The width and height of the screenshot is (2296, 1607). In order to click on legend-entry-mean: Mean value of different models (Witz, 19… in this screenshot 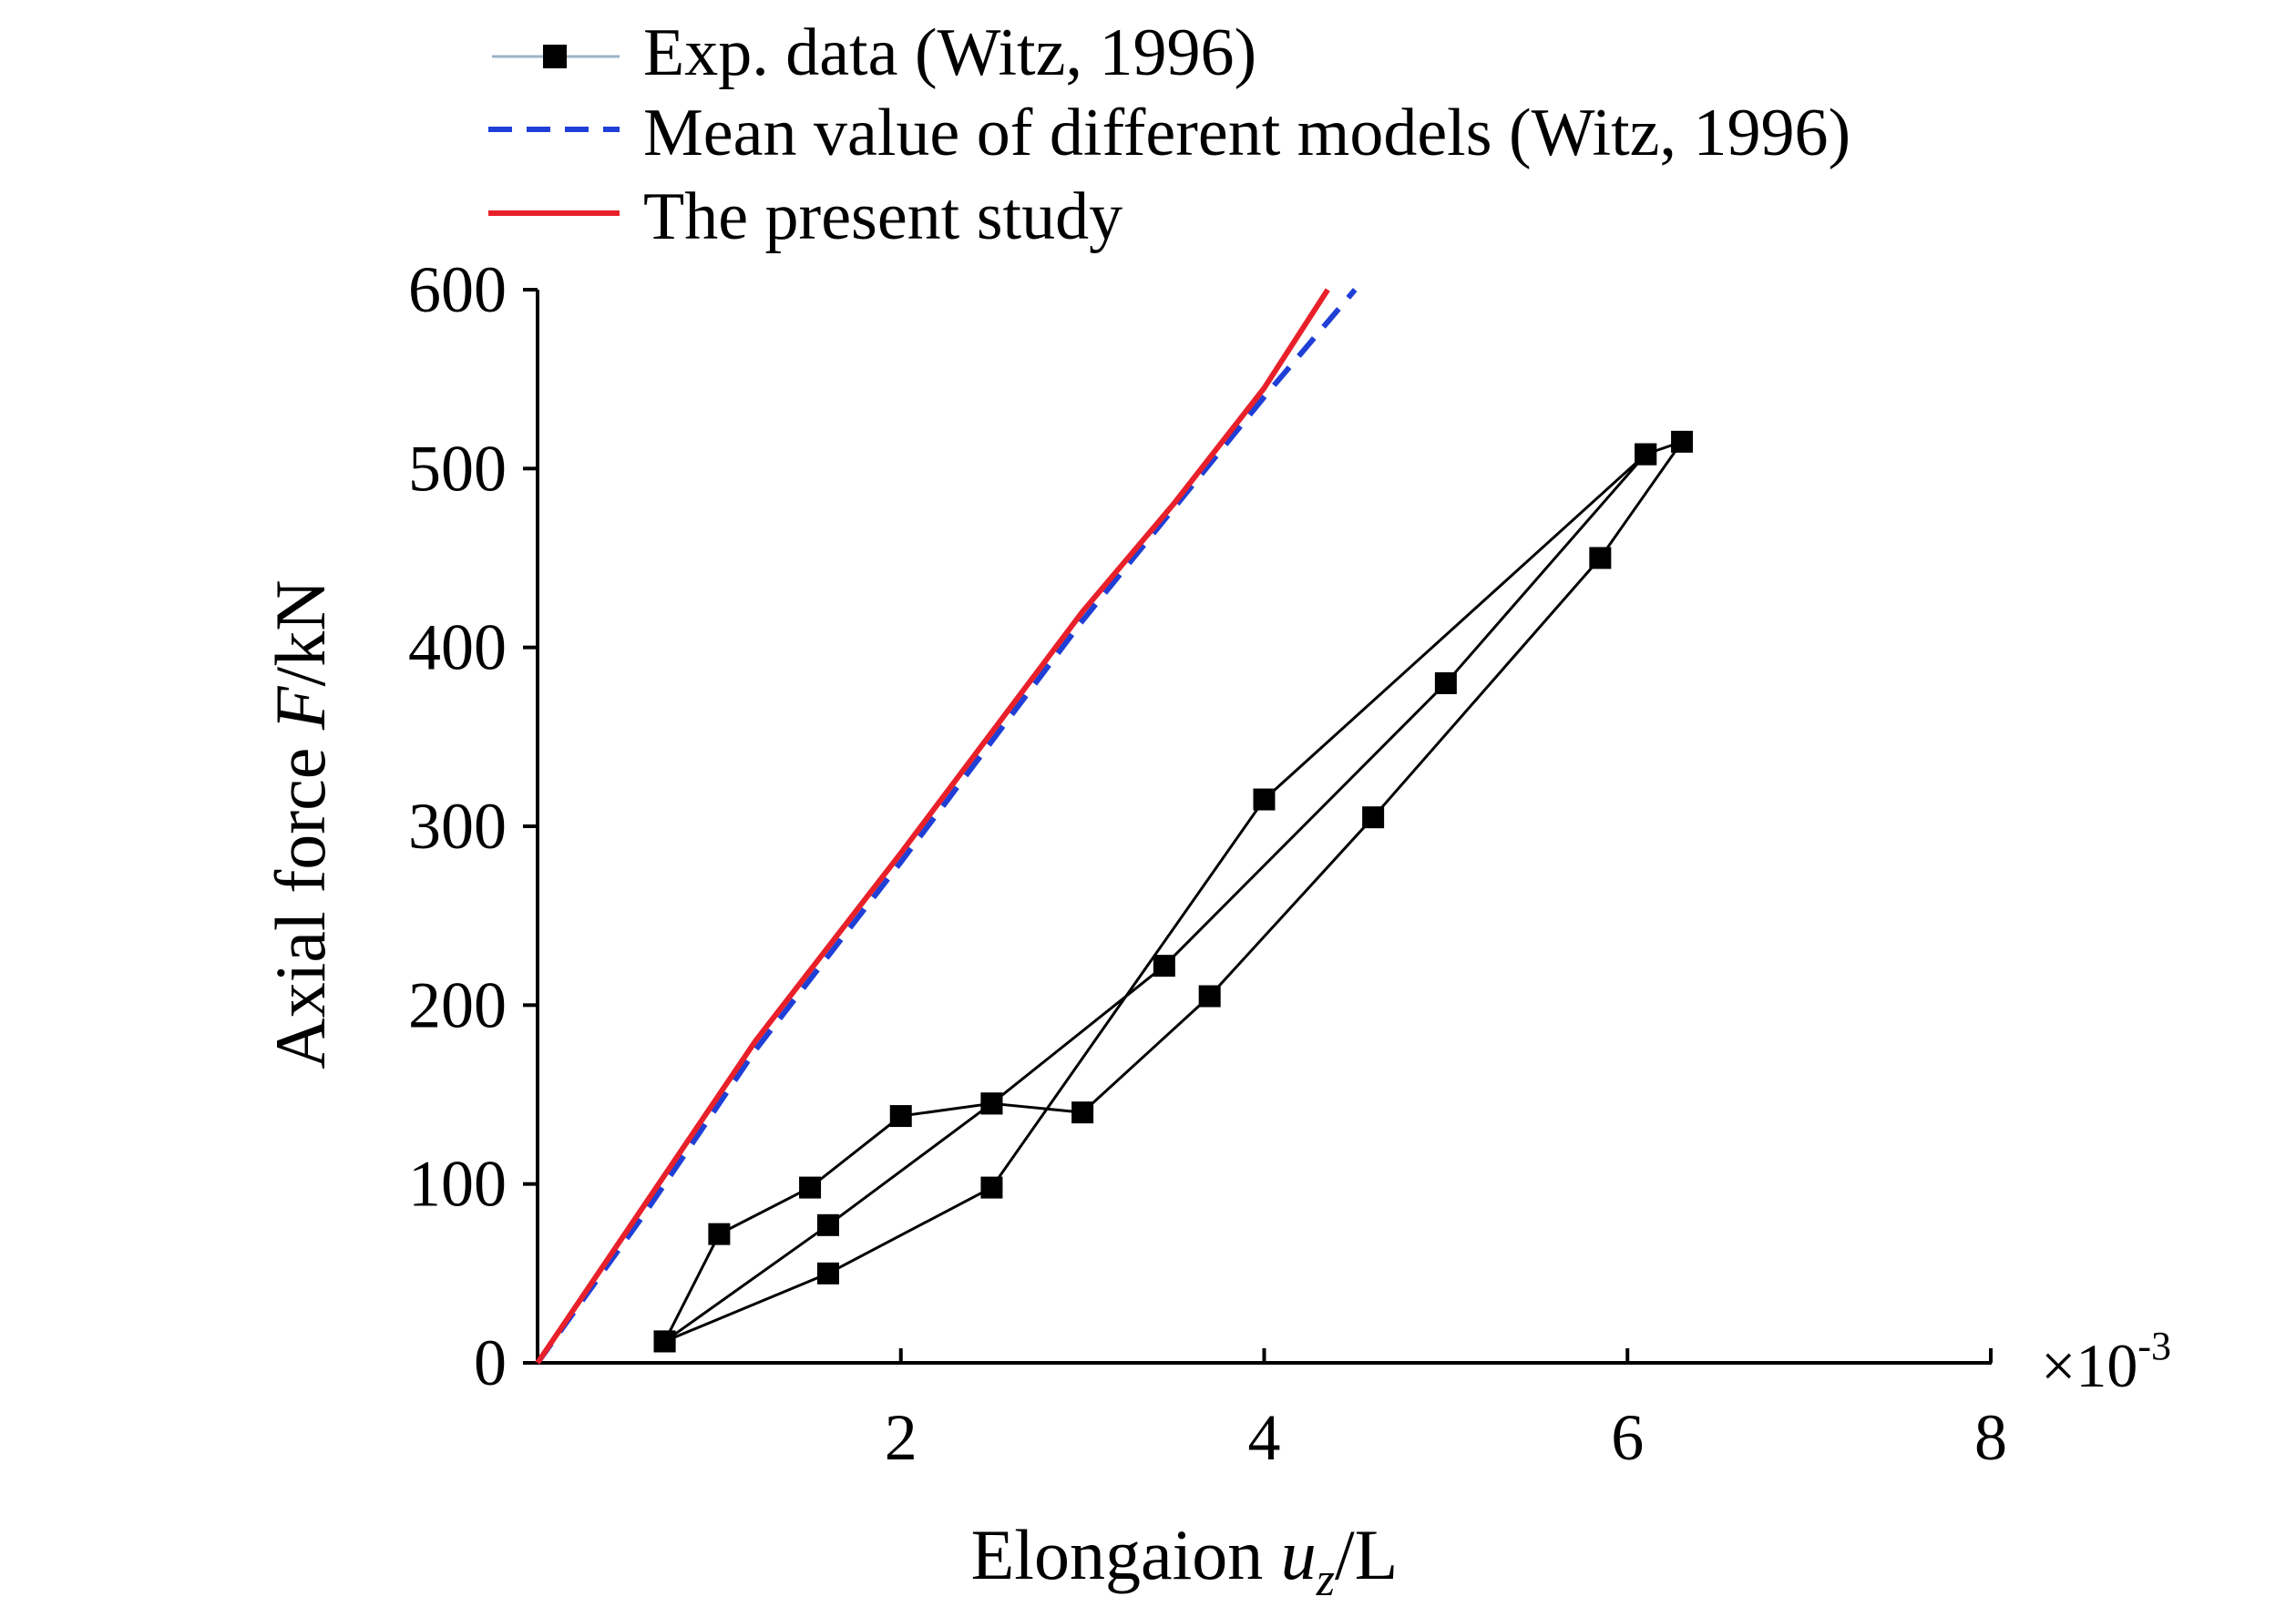, I will do `click(1169, 133)`.